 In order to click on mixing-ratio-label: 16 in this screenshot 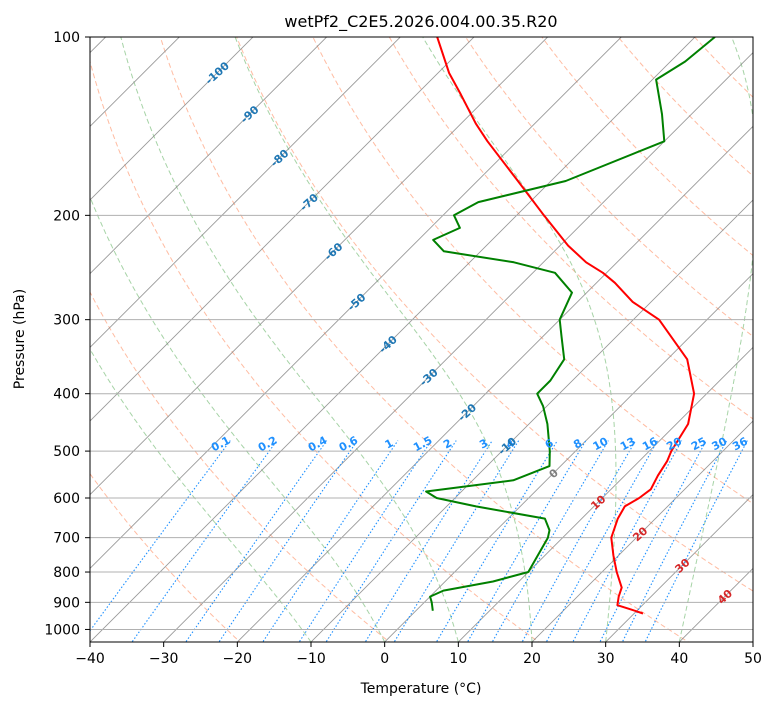, I will do `click(650, 444)`.